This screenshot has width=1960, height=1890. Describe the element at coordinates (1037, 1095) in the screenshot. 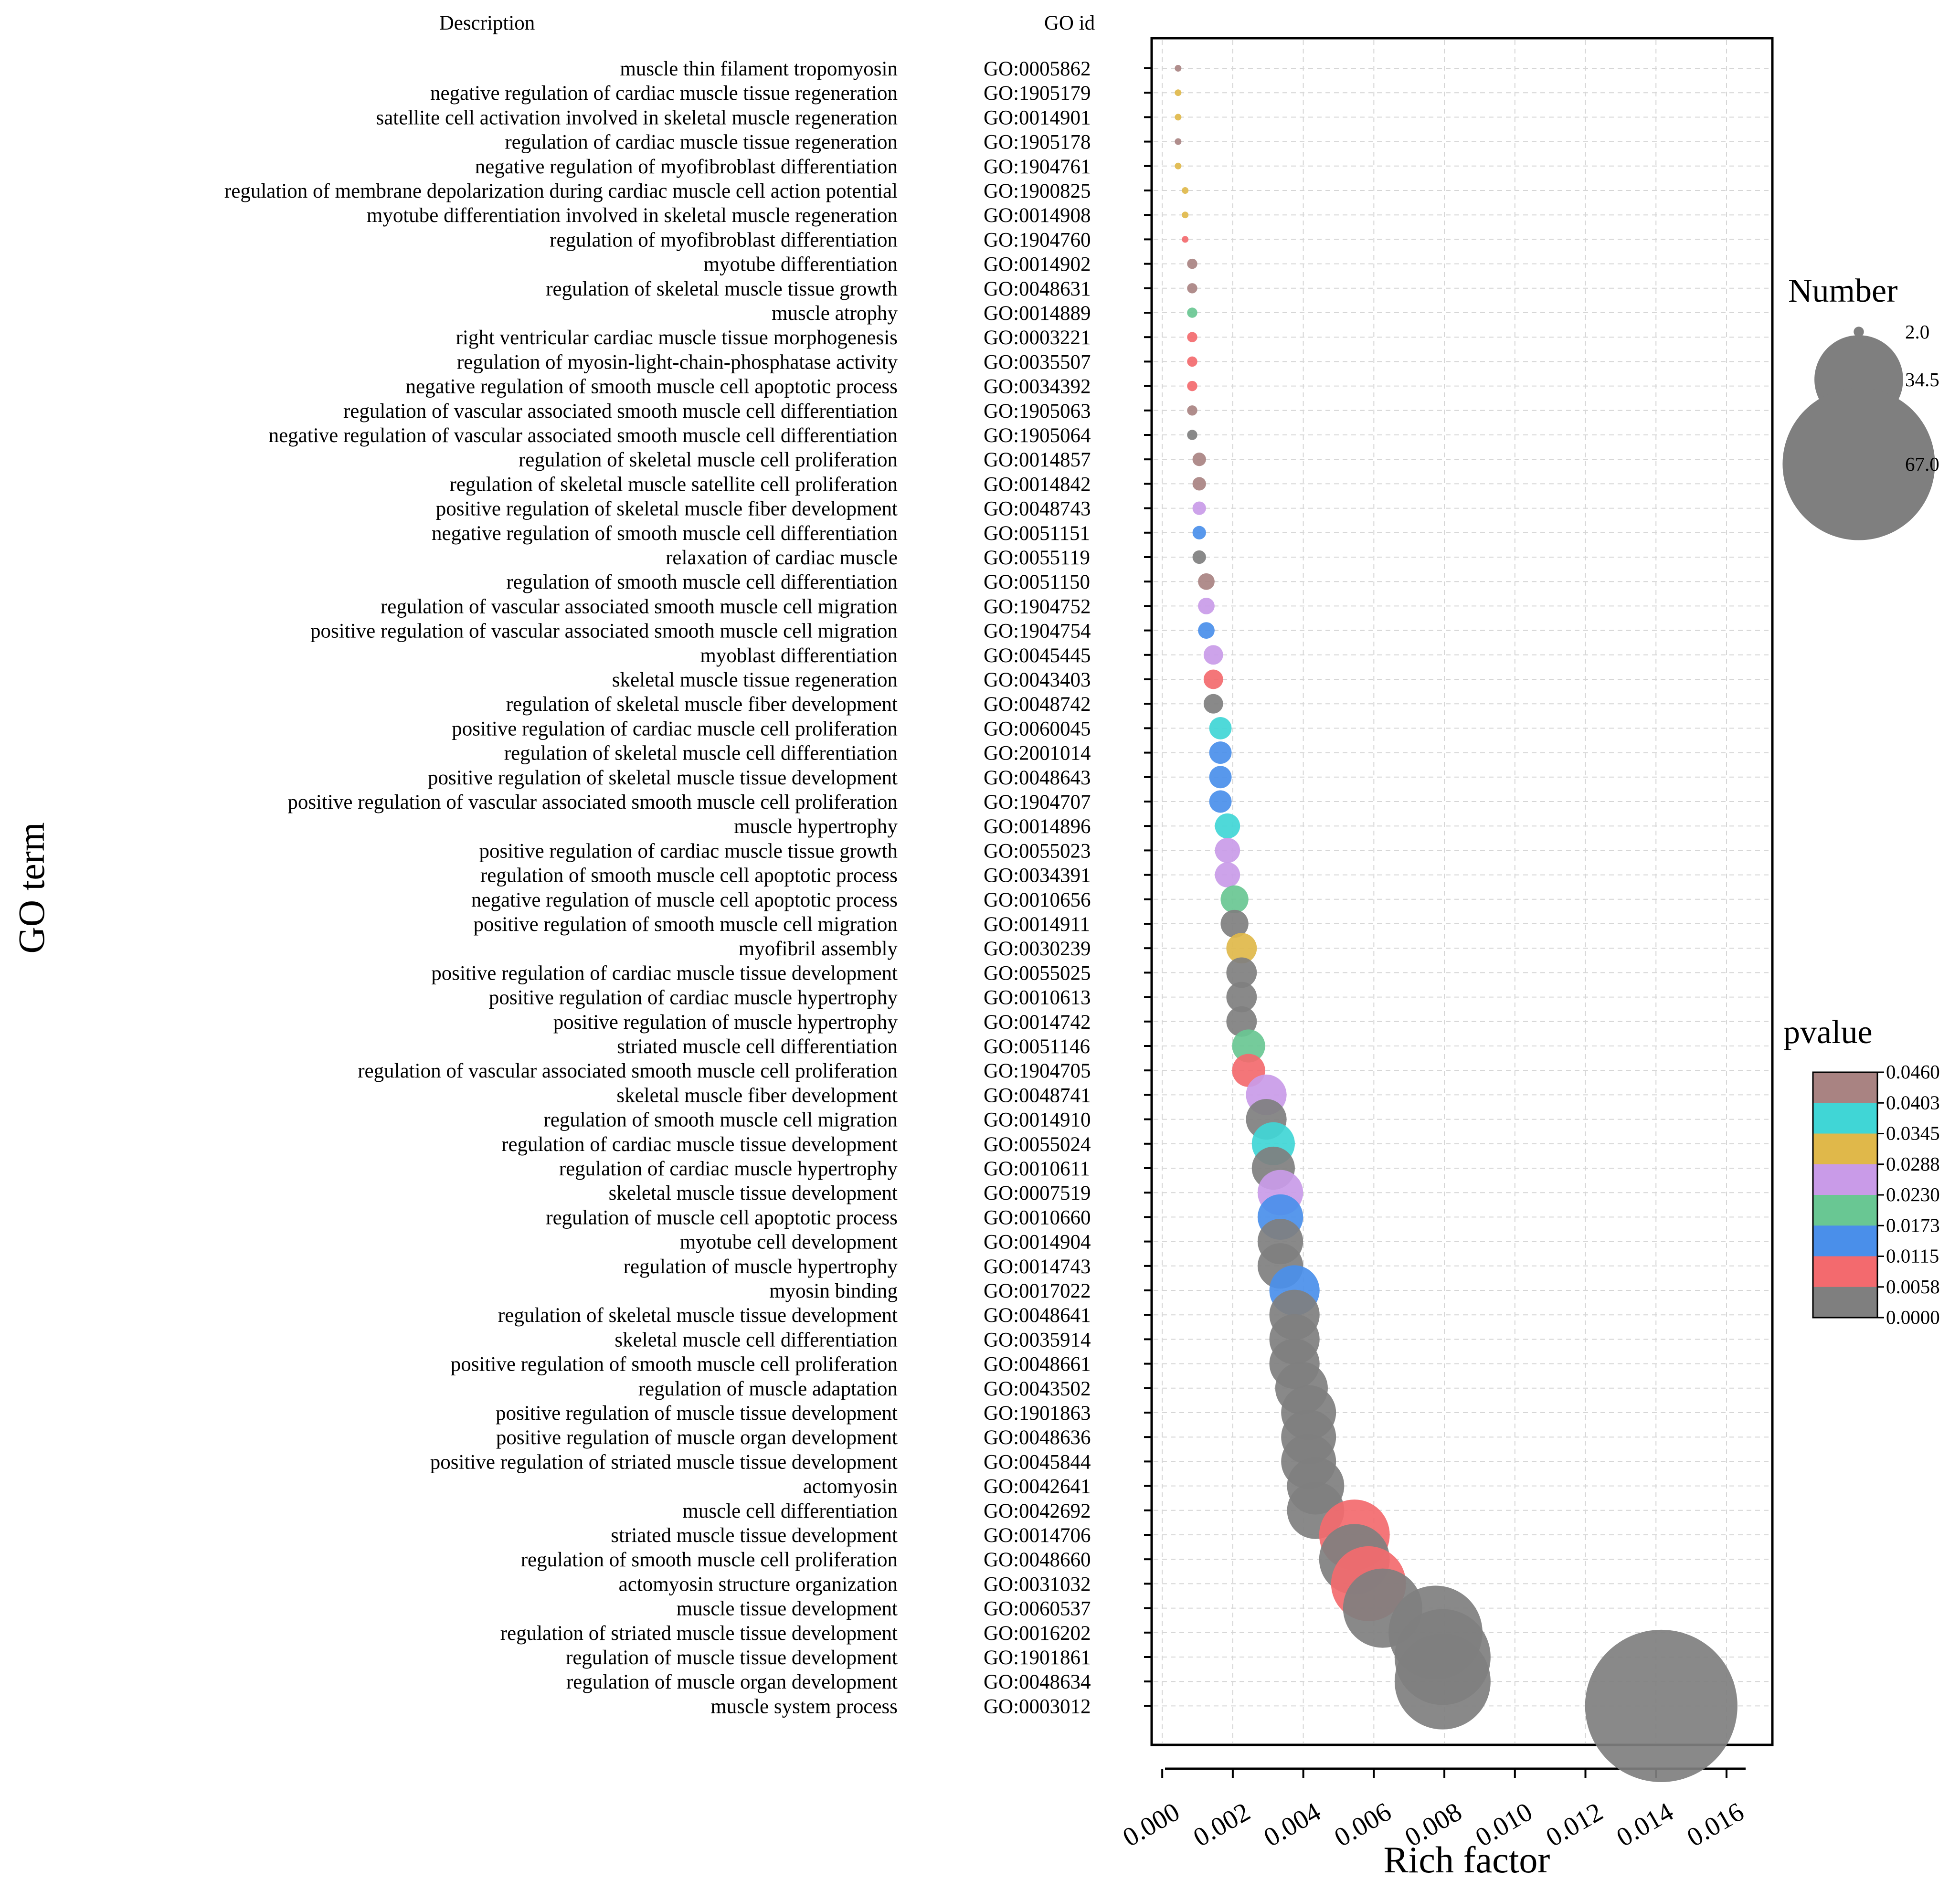

I see `term-go-id: GO:0048741` at that location.